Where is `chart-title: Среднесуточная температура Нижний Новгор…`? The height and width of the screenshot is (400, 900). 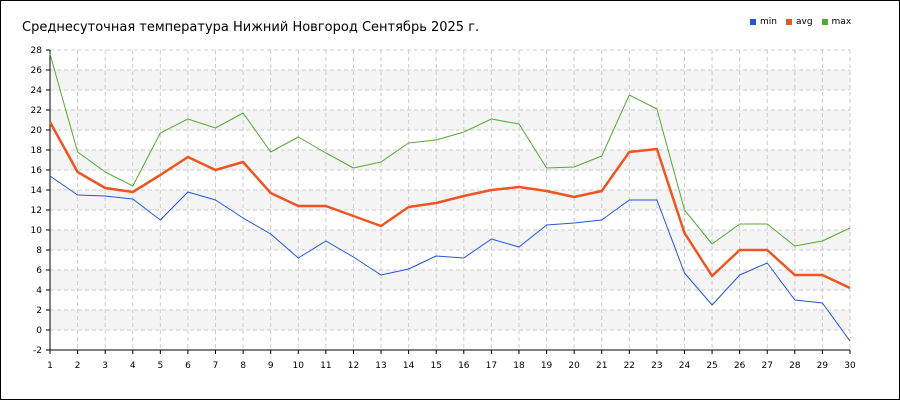
chart-title: Среднесуточная температура Нижний Новгор… is located at coordinates (251, 27).